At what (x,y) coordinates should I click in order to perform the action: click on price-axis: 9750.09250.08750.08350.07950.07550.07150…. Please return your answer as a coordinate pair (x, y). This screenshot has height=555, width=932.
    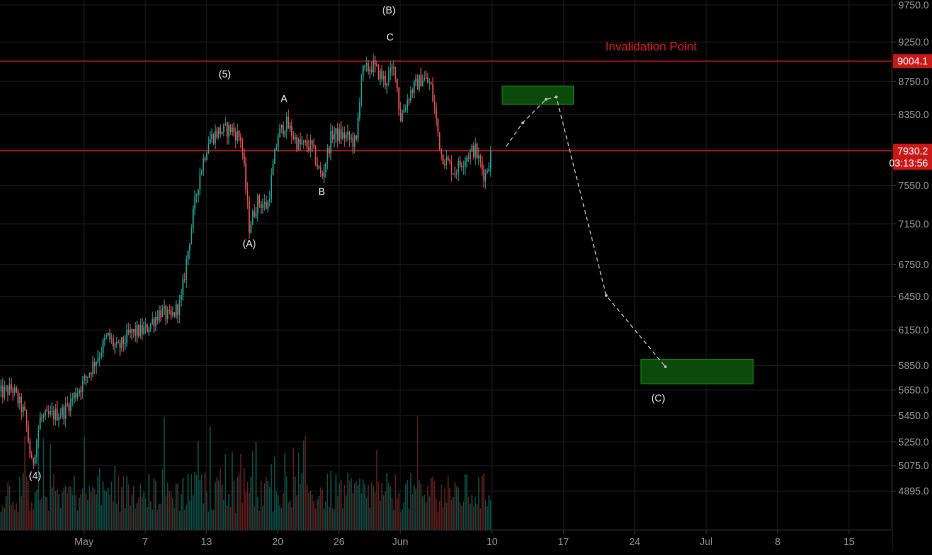
    Looking at the image, I should click on (910, 275).